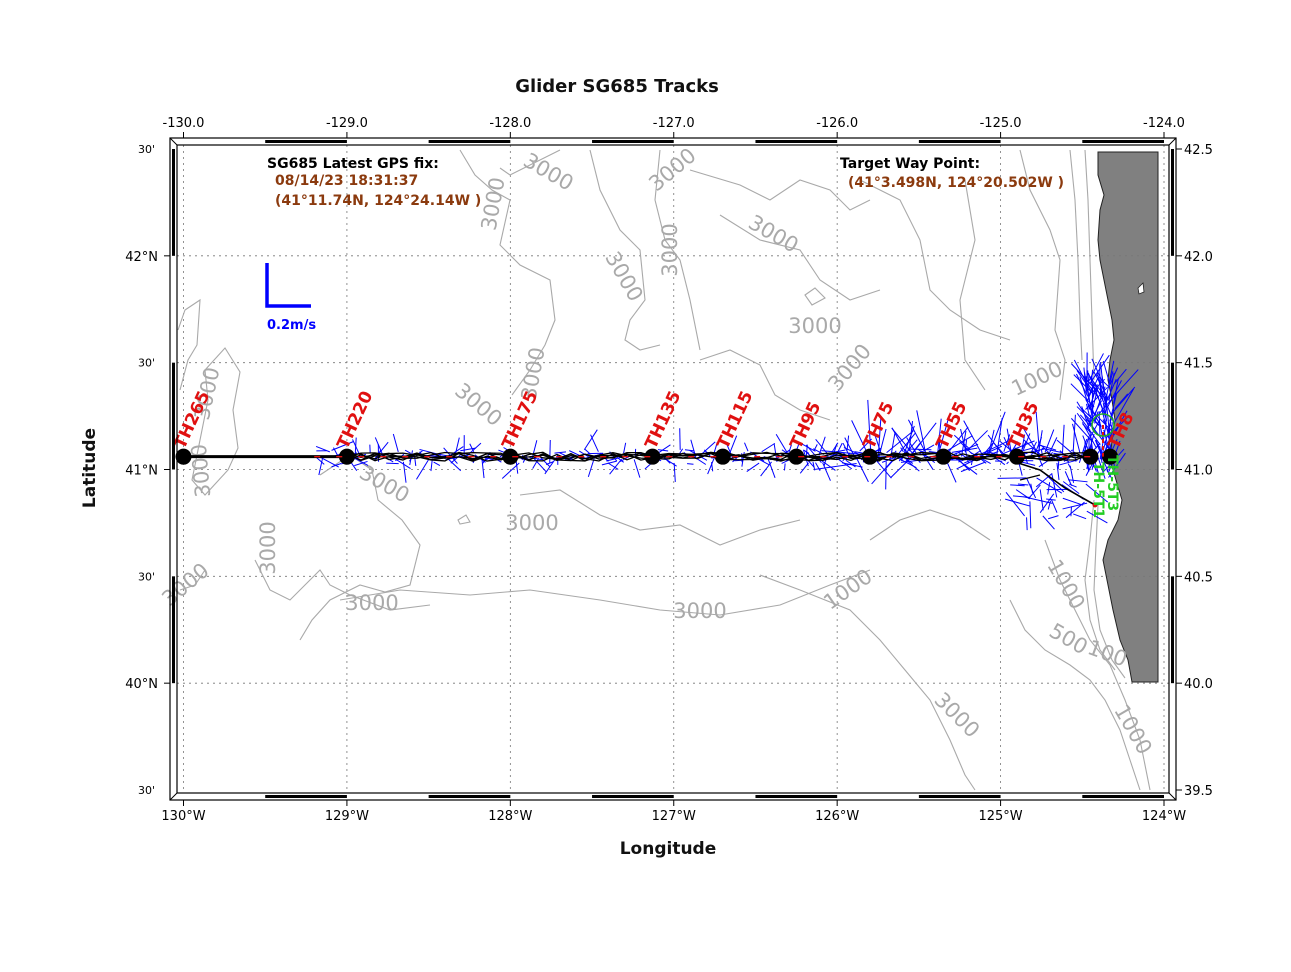 Image resolution: width=1291 pixels, height=972 pixels. I want to click on left-tick-label: 40°N, so click(141, 684).